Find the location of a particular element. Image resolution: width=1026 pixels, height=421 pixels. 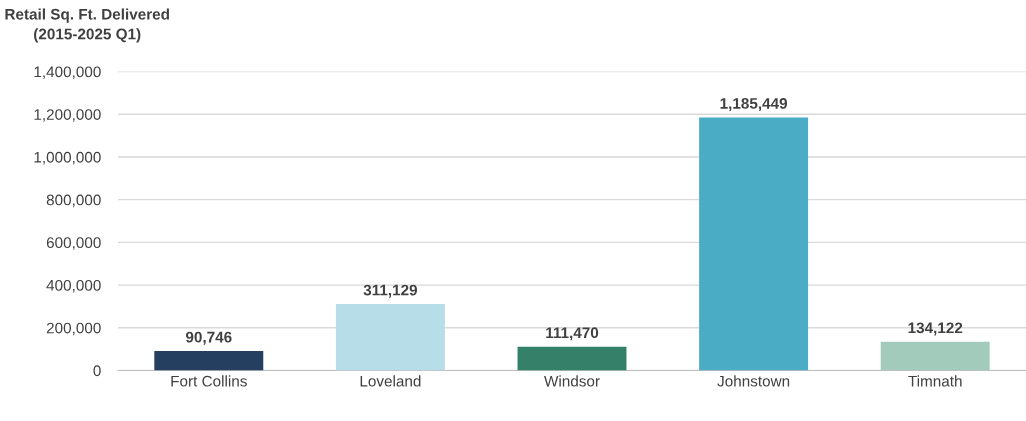

data-label: 134,122 is located at coordinates (935, 329).